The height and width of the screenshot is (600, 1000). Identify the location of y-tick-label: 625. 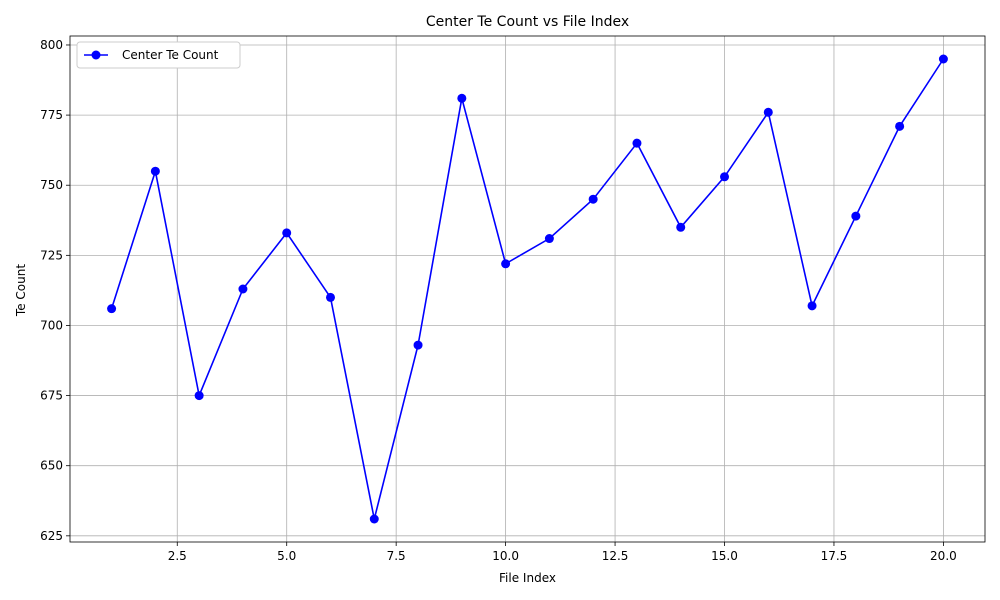
(51, 536).